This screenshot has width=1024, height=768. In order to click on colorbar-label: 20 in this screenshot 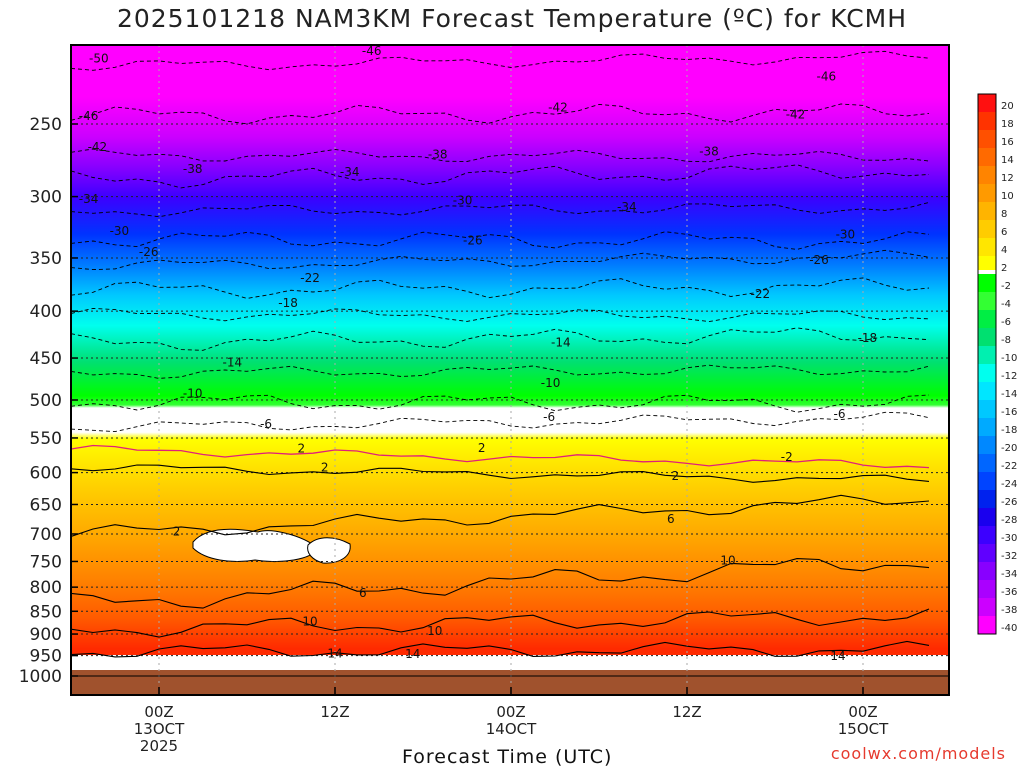, I will do `click(1007, 106)`.